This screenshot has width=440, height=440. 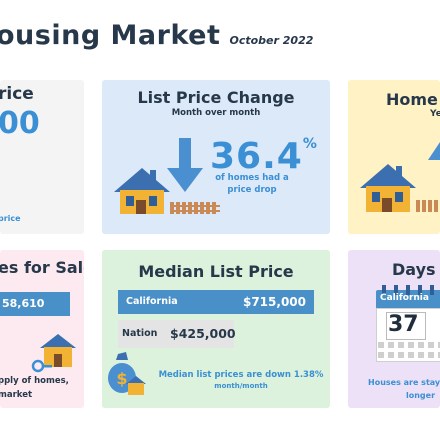 I want to click on percent-unit: %, so click(x=310, y=144).